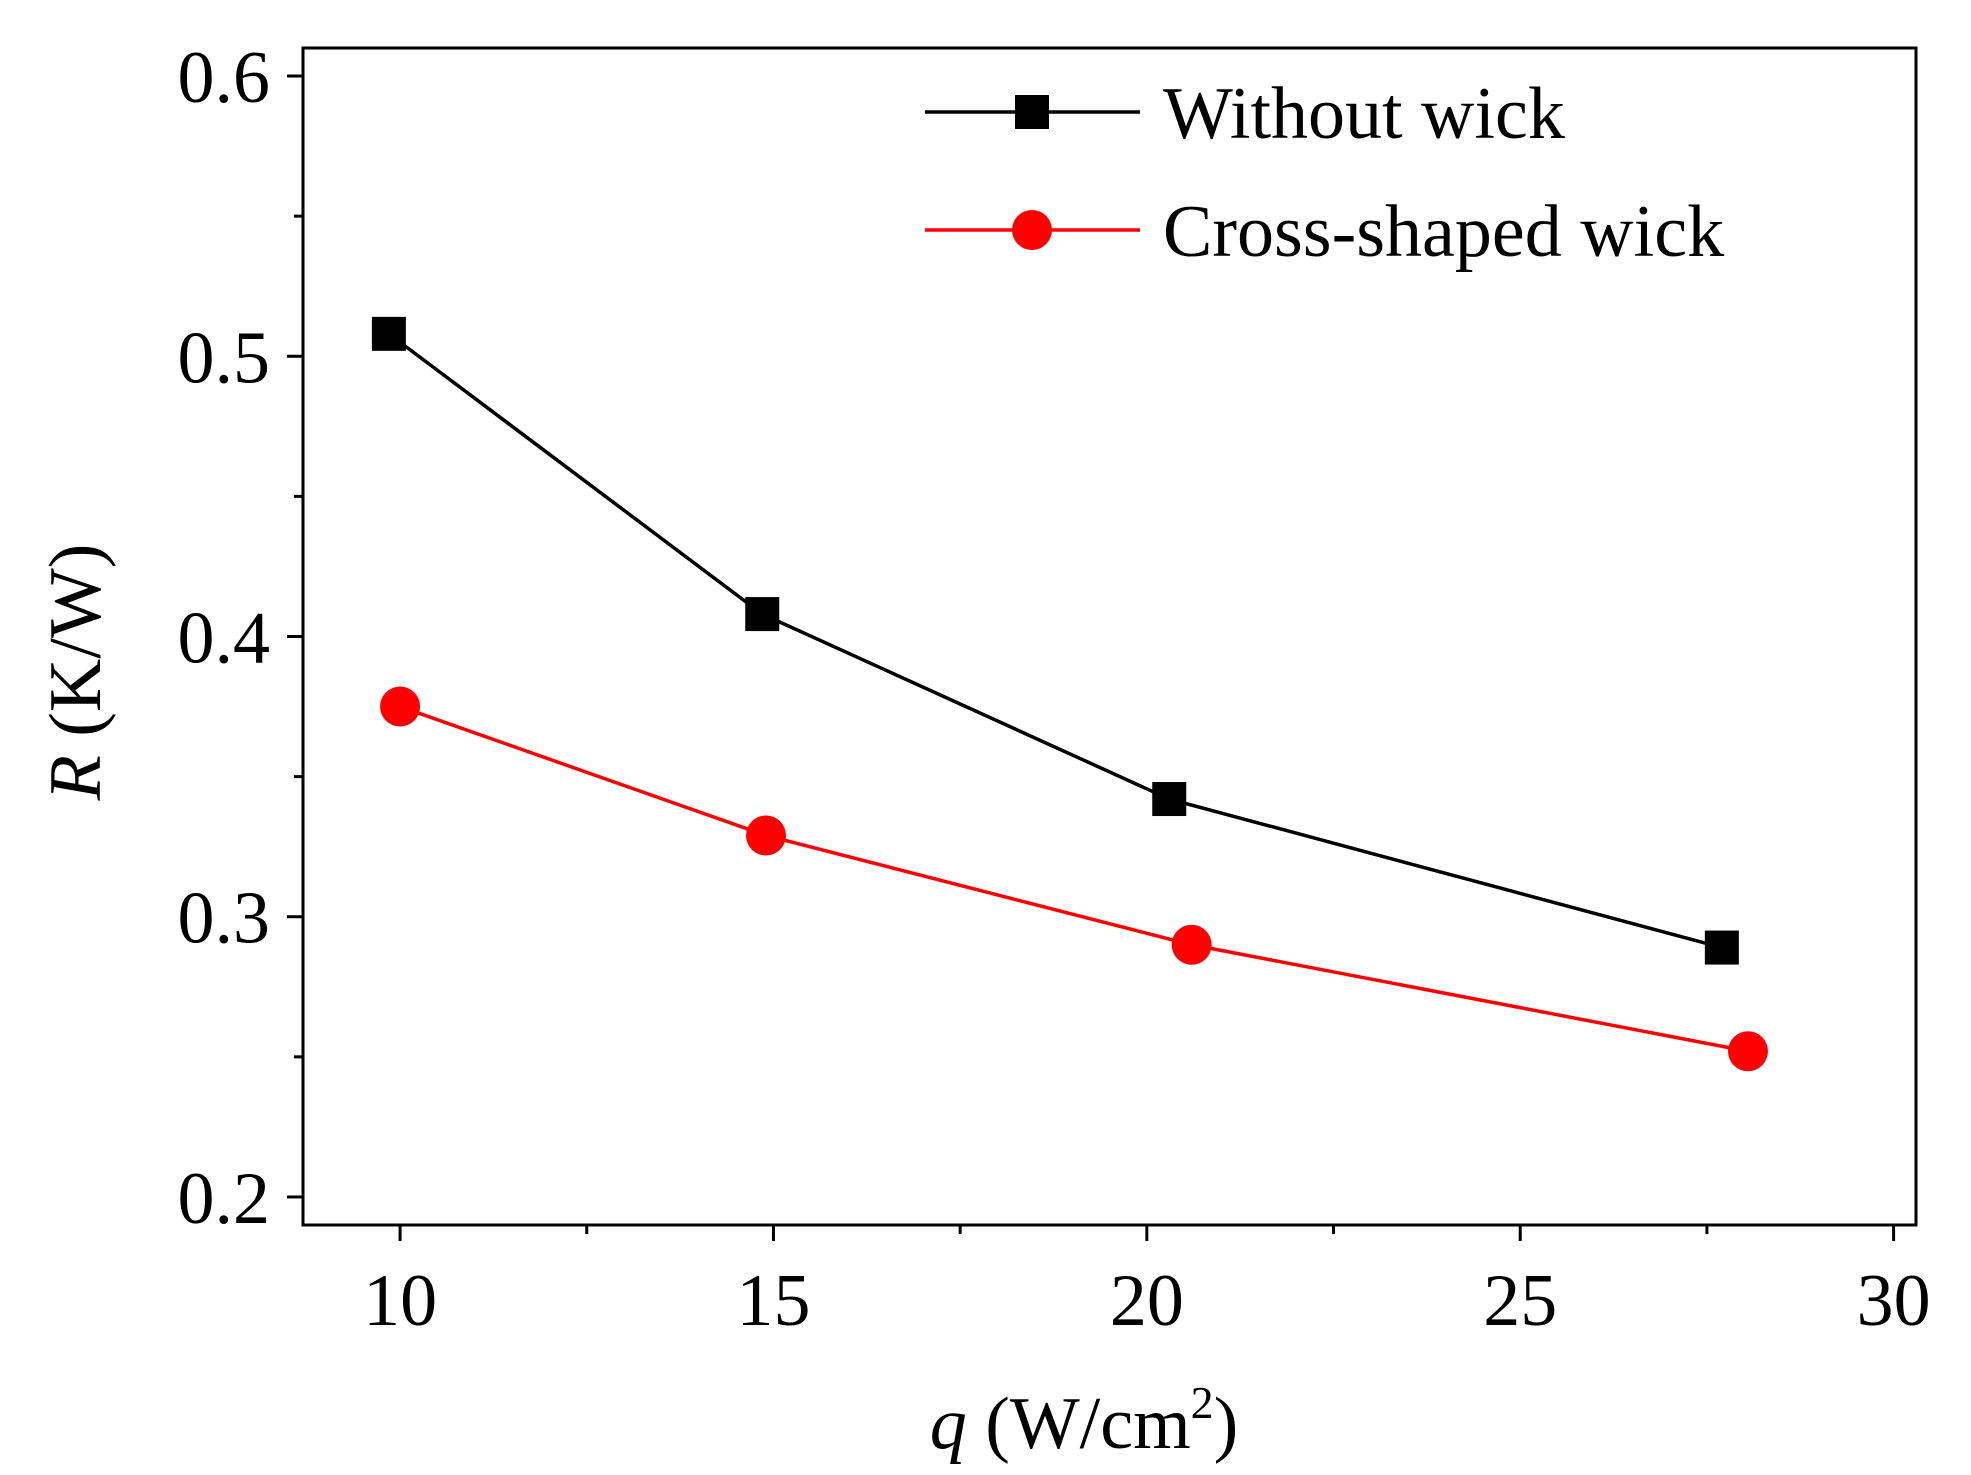 The height and width of the screenshot is (1475, 1971). Describe the element at coordinates (224, 919) in the screenshot. I see `y-tick-label: 0.3` at that location.